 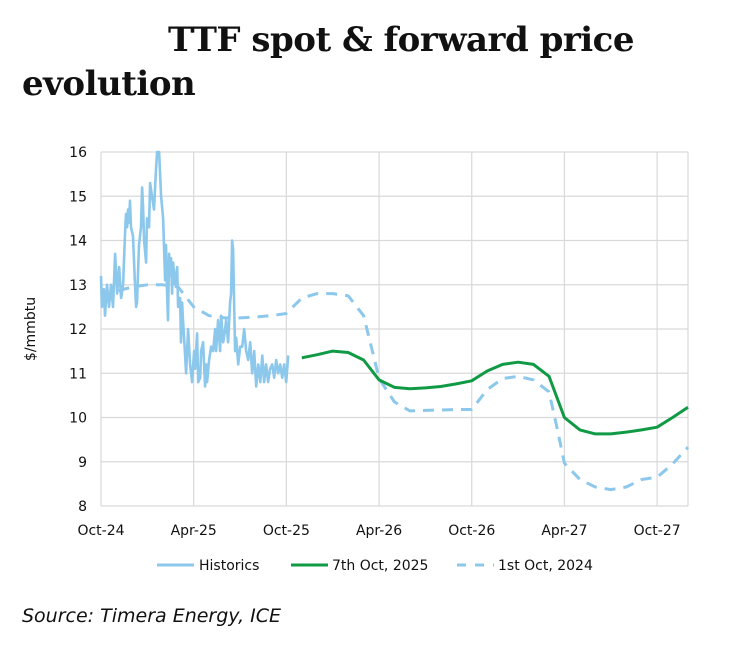 I want to click on chart-title-line2: evolution, so click(x=109, y=84).